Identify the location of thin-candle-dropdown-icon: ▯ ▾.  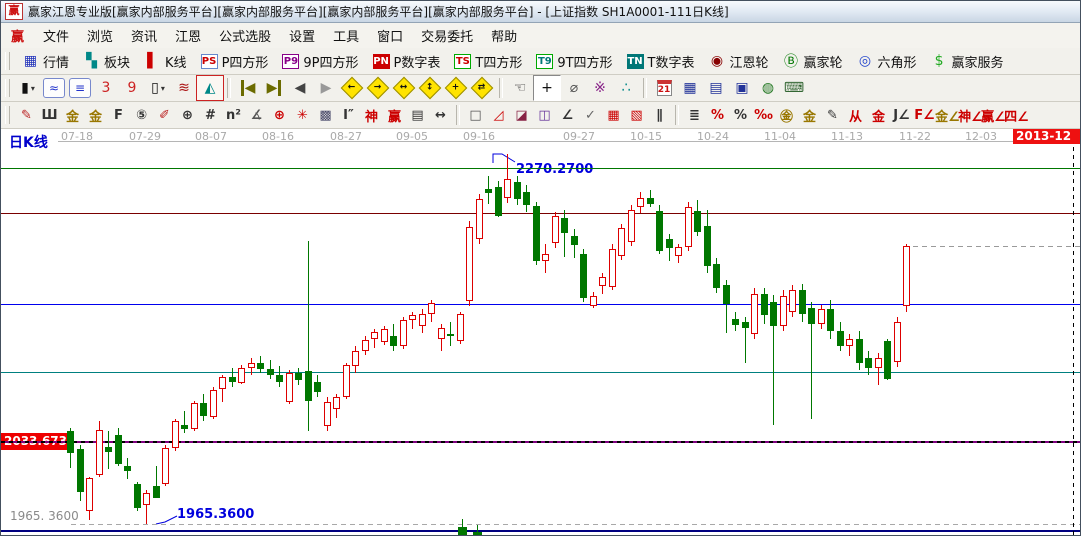
(158, 88).